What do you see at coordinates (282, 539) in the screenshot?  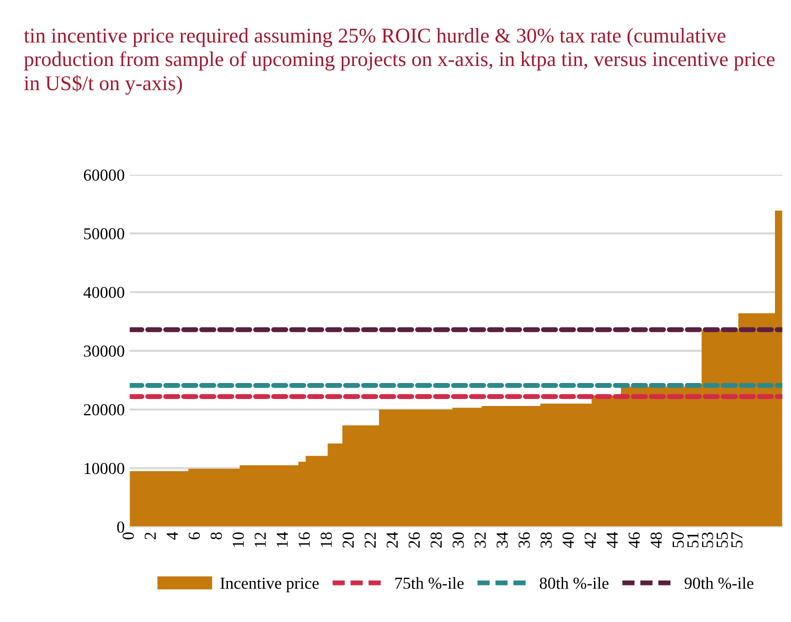 I see `x-tick-label: 14` at bounding box center [282, 539].